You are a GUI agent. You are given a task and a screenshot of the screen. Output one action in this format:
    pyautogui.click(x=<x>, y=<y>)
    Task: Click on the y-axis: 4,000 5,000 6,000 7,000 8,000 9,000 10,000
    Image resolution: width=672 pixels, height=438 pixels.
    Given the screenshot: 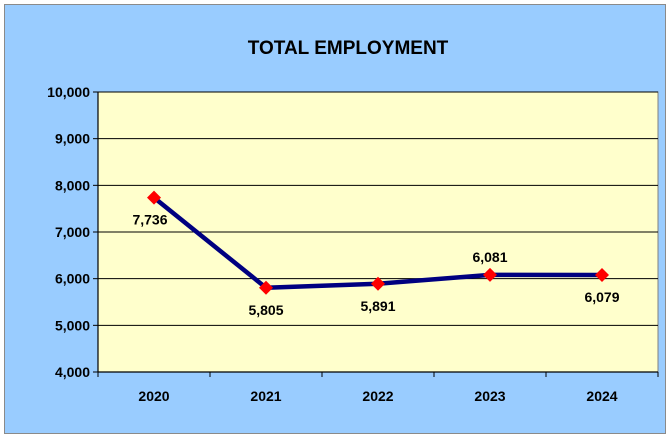 What is the action you would take?
    pyautogui.click(x=73, y=232)
    